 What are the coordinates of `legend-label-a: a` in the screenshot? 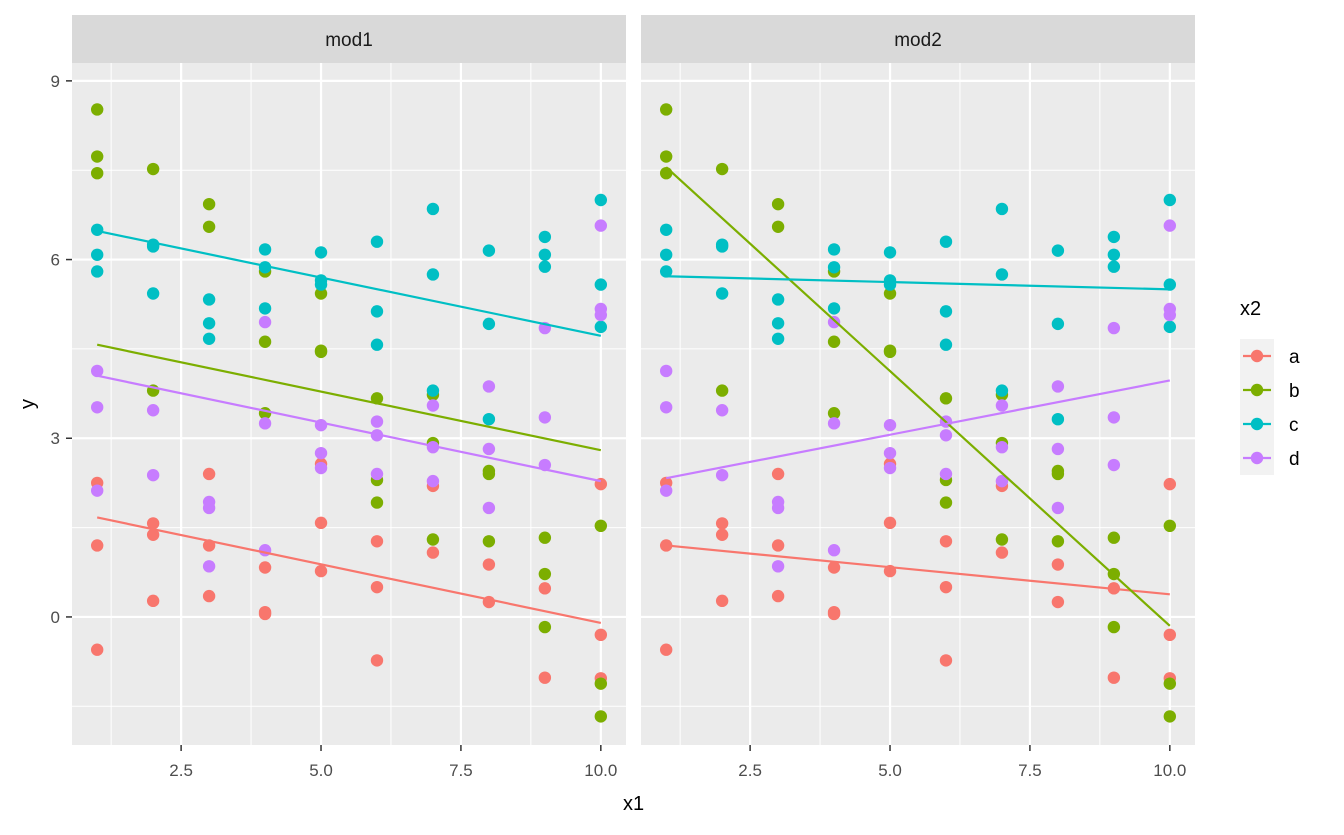 It's located at (1294, 357).